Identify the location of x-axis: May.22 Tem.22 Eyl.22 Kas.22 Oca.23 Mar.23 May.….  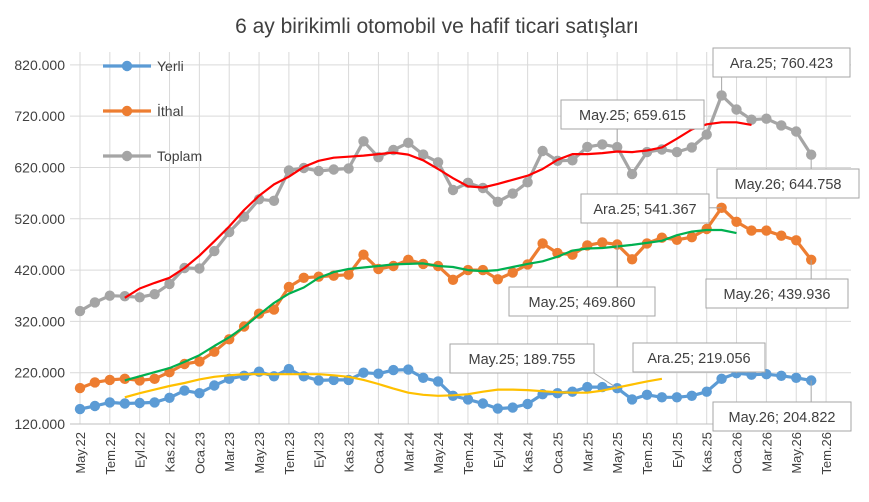
(453, 453).